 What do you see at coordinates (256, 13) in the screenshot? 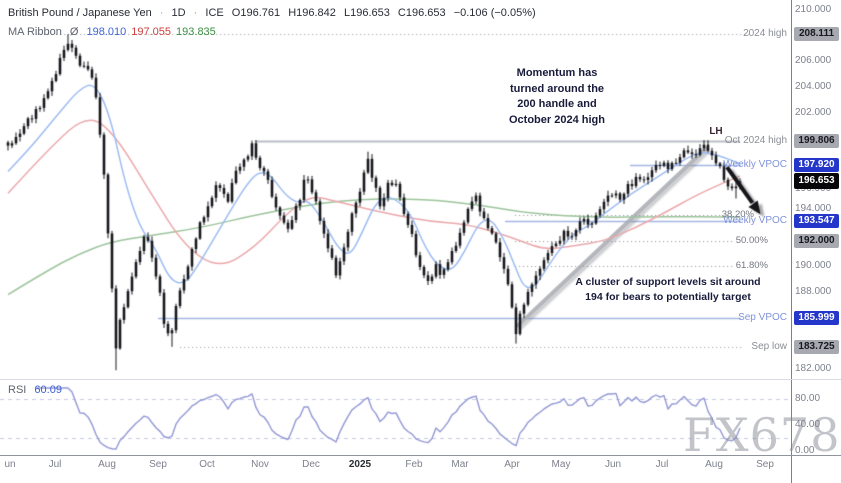
I see `open-readout: O196.761` at bounding box center [256, 13].